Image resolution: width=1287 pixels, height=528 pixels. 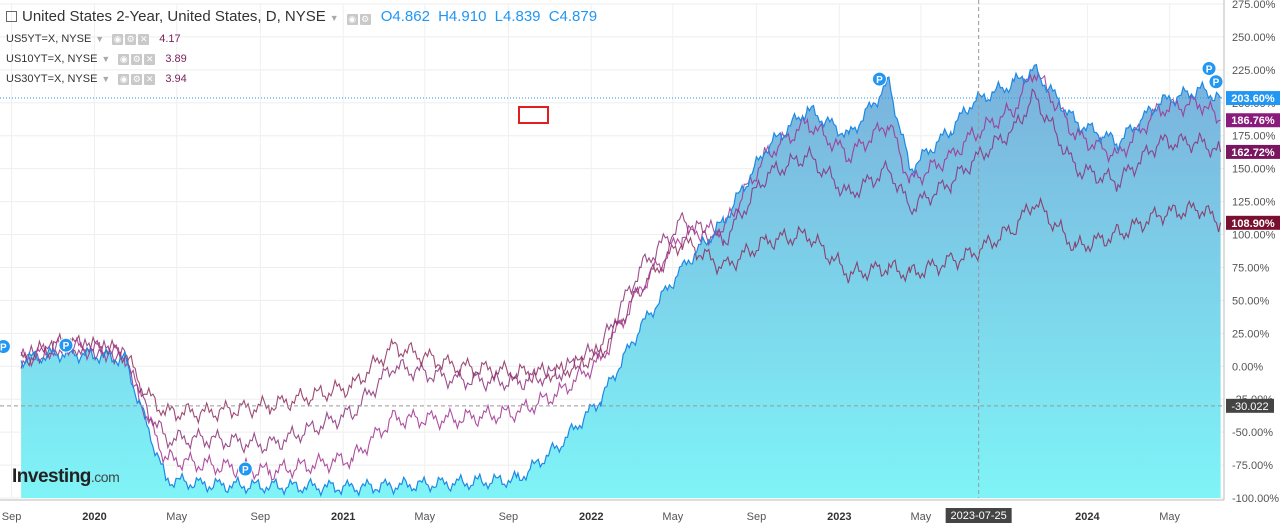 I want to click on y-tick-label: 250.00%, so click(x=1254, y=38).